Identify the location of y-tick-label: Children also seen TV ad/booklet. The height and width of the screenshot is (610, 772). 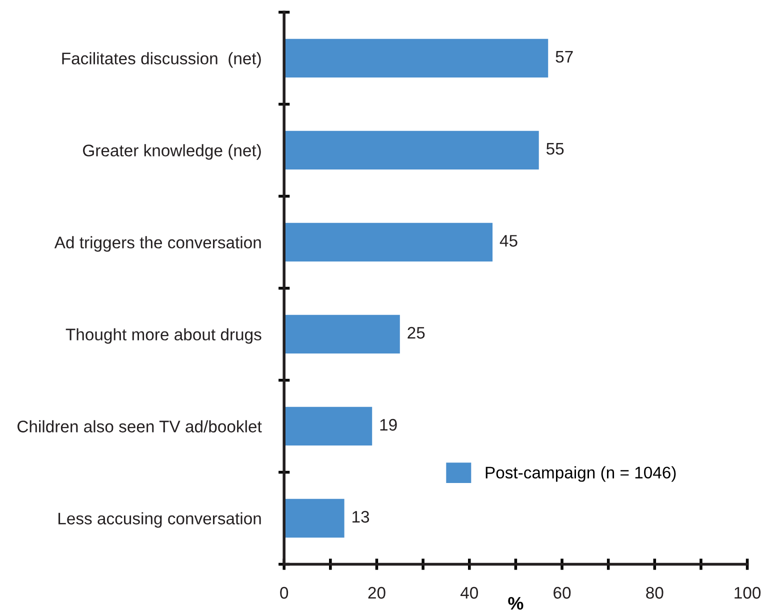
(140, 426).